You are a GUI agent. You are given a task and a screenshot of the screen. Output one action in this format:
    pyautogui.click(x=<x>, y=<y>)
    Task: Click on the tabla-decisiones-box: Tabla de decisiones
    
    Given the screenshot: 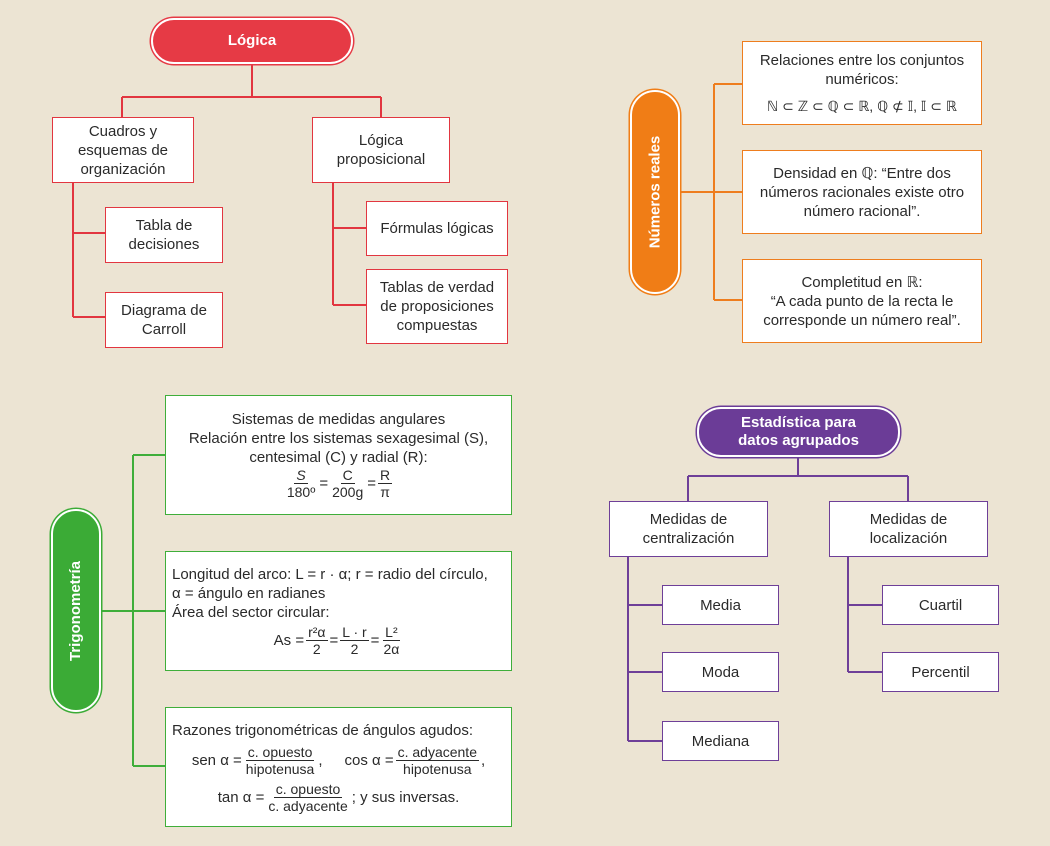 What is the action you would take?
    pyautogui.click(x=164, y=235)
    